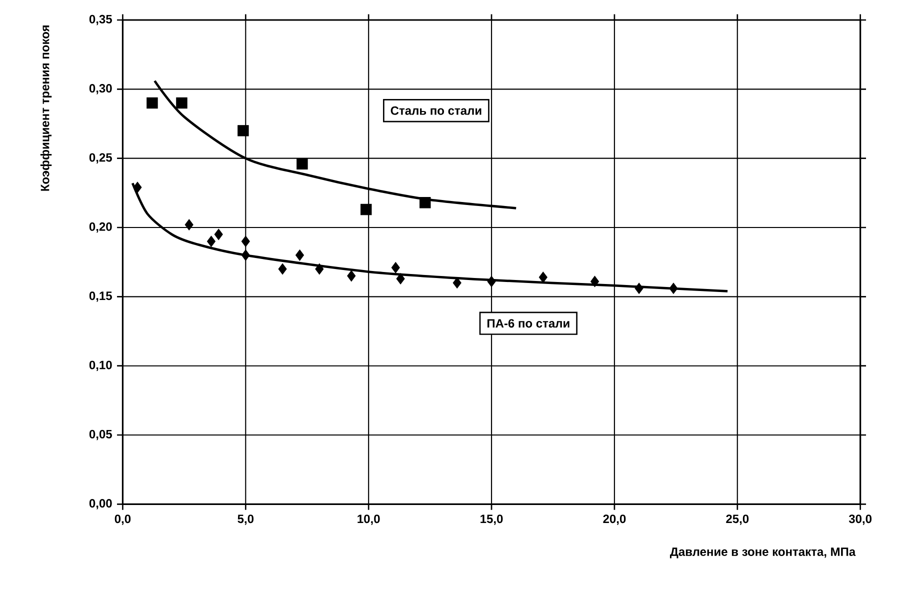 This screenshot has width=903, height=596. What do you see at coordinates (528, 323) in the screenshot?
I see `text: ПА-6 по стали` at bounding box center [528, 323].